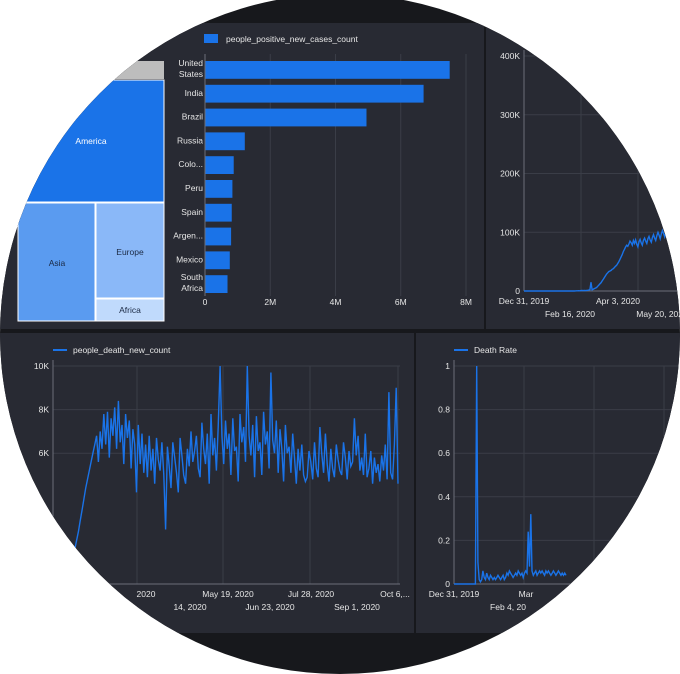  What do you see at coordinates (357, 607) in the screenshot?
I see `x-tick-label: Sep 1, 2020` at bounding box center [357, 607].